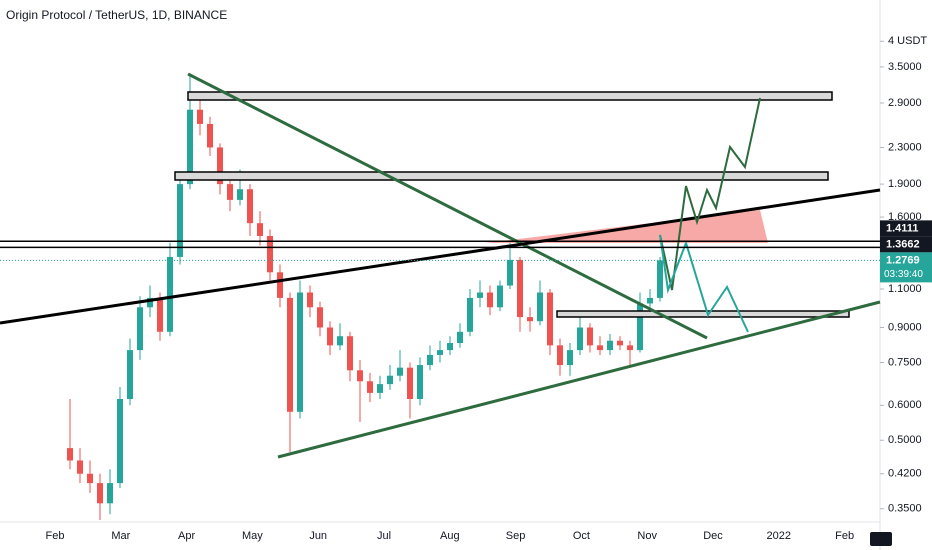 The width and height of the screenshot is (932, 550). What do you see at coordinates (647, 536) in the screenshot?
I see `x-tick-label: Nov` at bounding box center [647, 536].